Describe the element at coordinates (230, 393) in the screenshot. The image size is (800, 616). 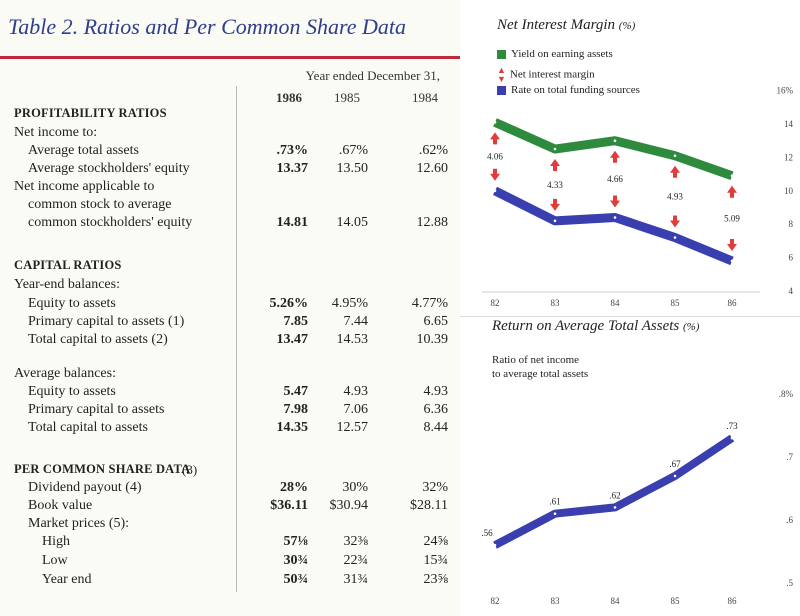
I see `table-row: Equity to assets 5.47 4.93 4.93` at that location.